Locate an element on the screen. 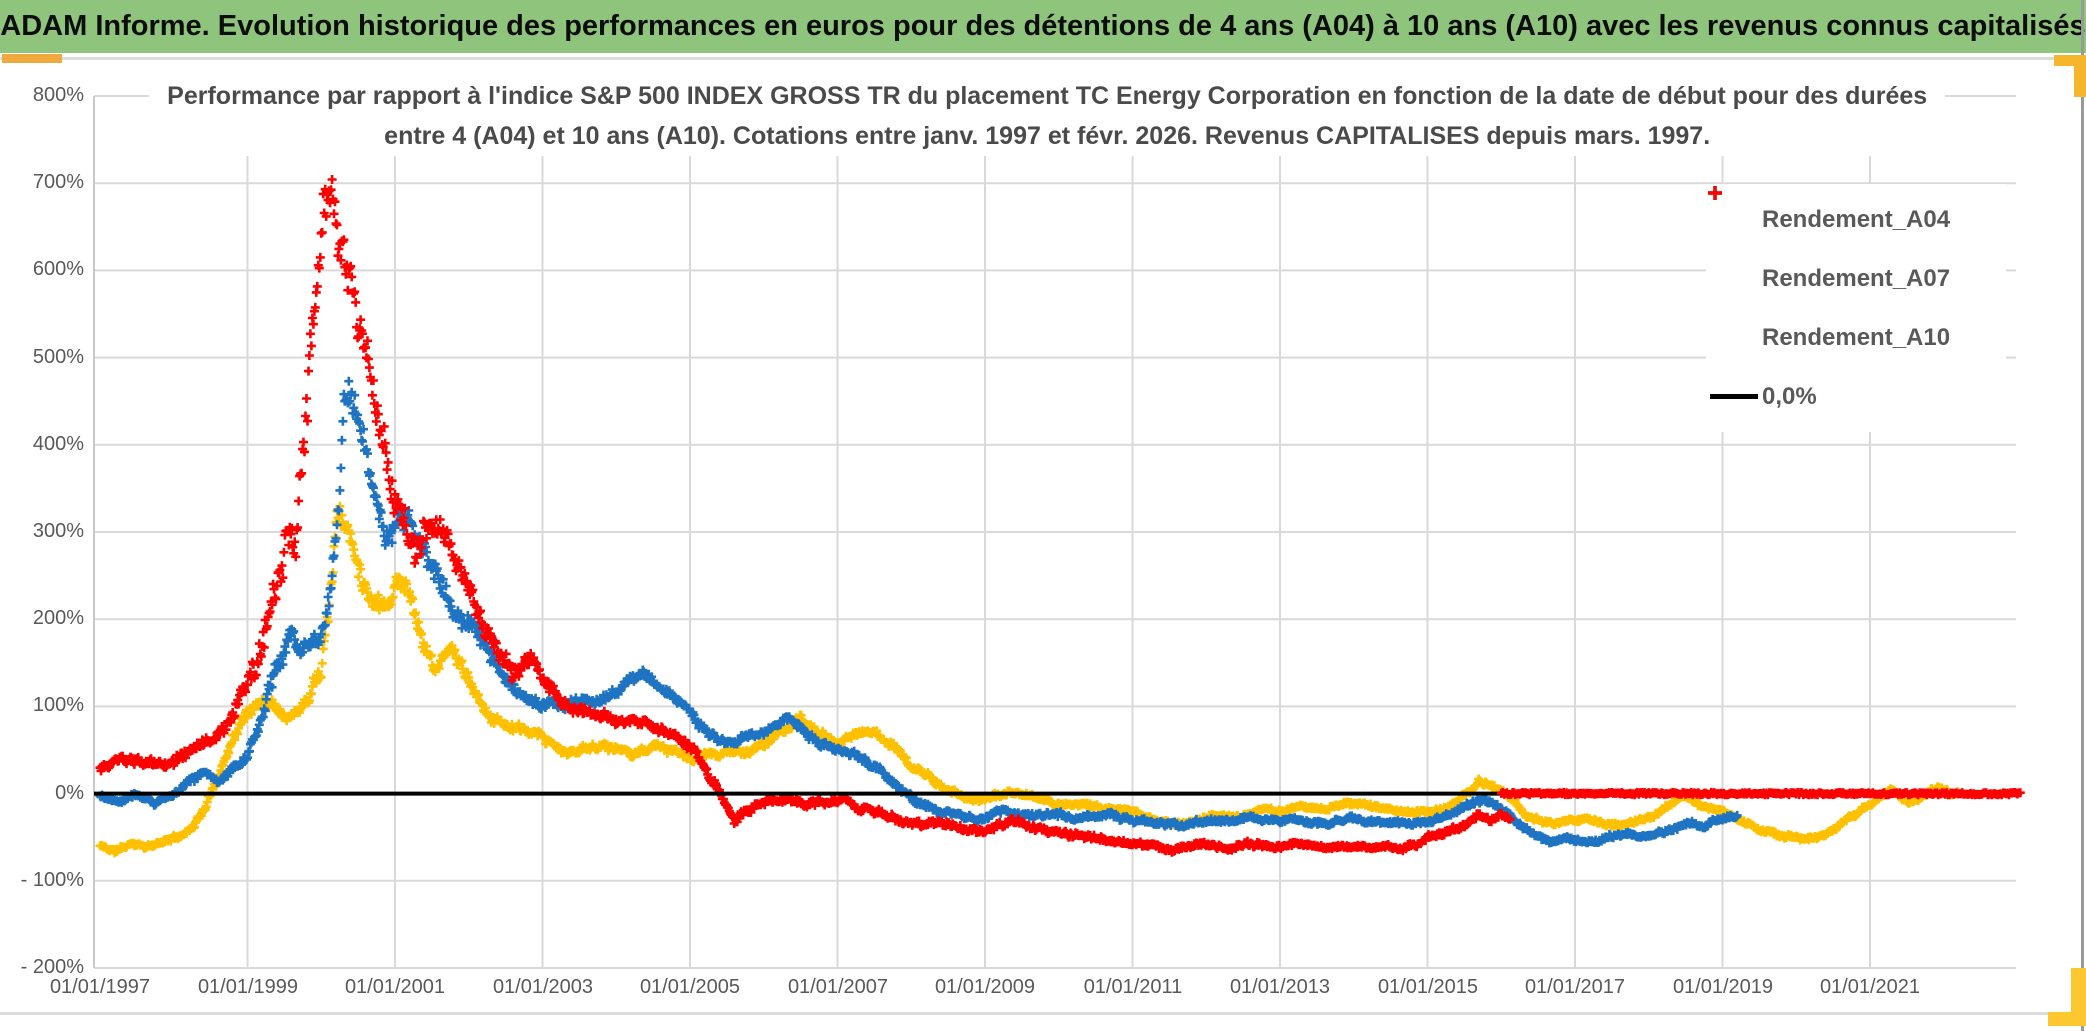 This screenshot has width=2086, height=1031. gold-accent-top-left is located at coordinates (32, 58).